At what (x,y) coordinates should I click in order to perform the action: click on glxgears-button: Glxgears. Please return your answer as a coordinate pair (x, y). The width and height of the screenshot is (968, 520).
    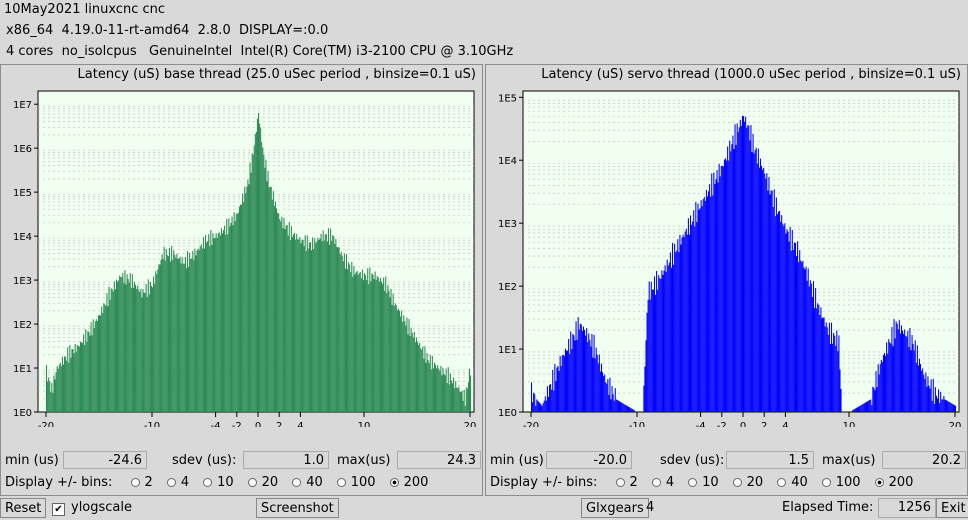
    Looking at the image, I should click on (615, 508).